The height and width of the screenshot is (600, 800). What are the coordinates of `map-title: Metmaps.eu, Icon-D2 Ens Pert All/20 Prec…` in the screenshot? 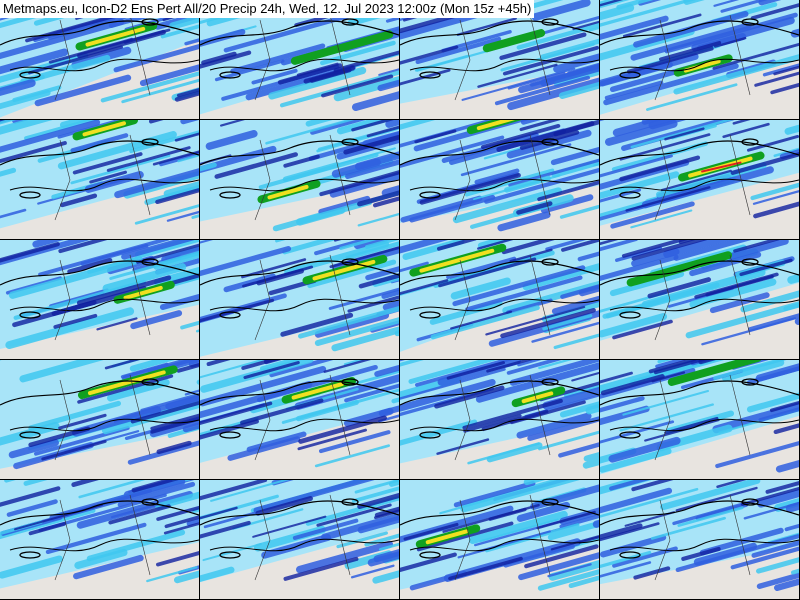 It's located at (267, 9).